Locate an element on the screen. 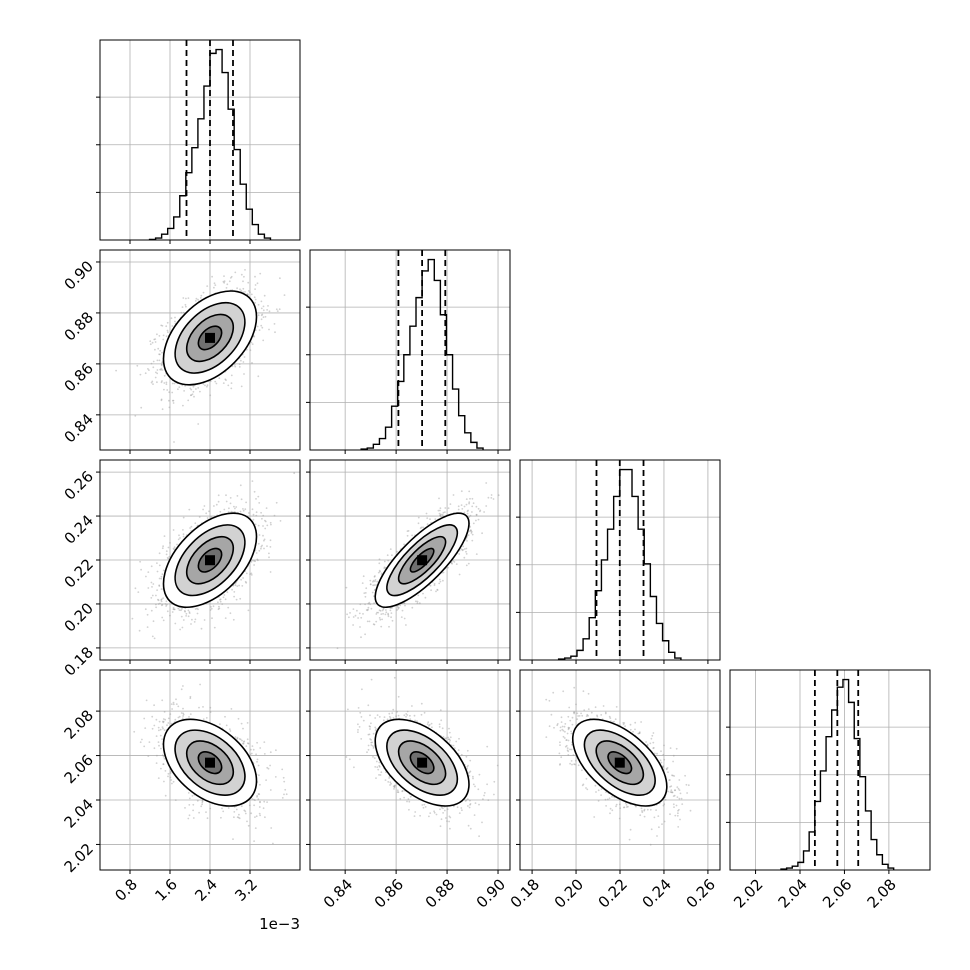  y-tick-label: 0.84 is located at coordinates (79, 428).